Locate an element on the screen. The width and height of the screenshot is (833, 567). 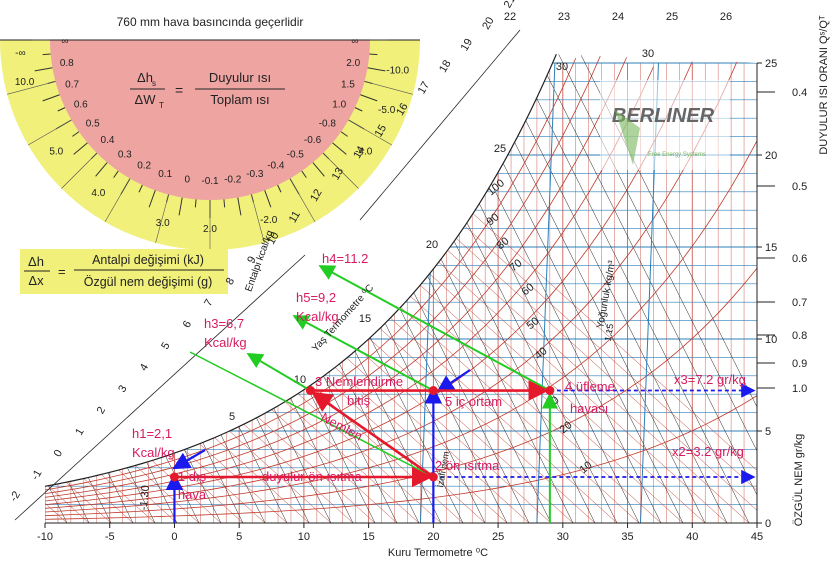
relative-humidity-tick-label: 10 is located at coordinates (586, 467).